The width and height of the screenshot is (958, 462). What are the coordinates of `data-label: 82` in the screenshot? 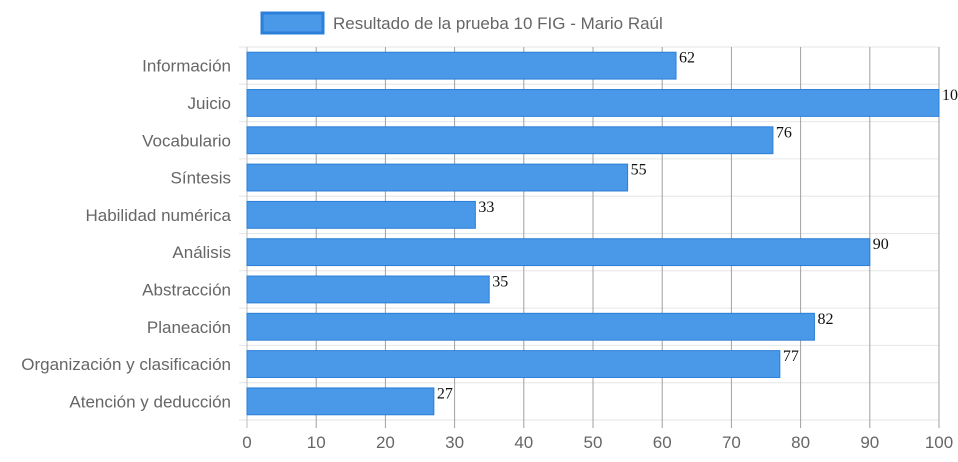 It's located at (825, 319).